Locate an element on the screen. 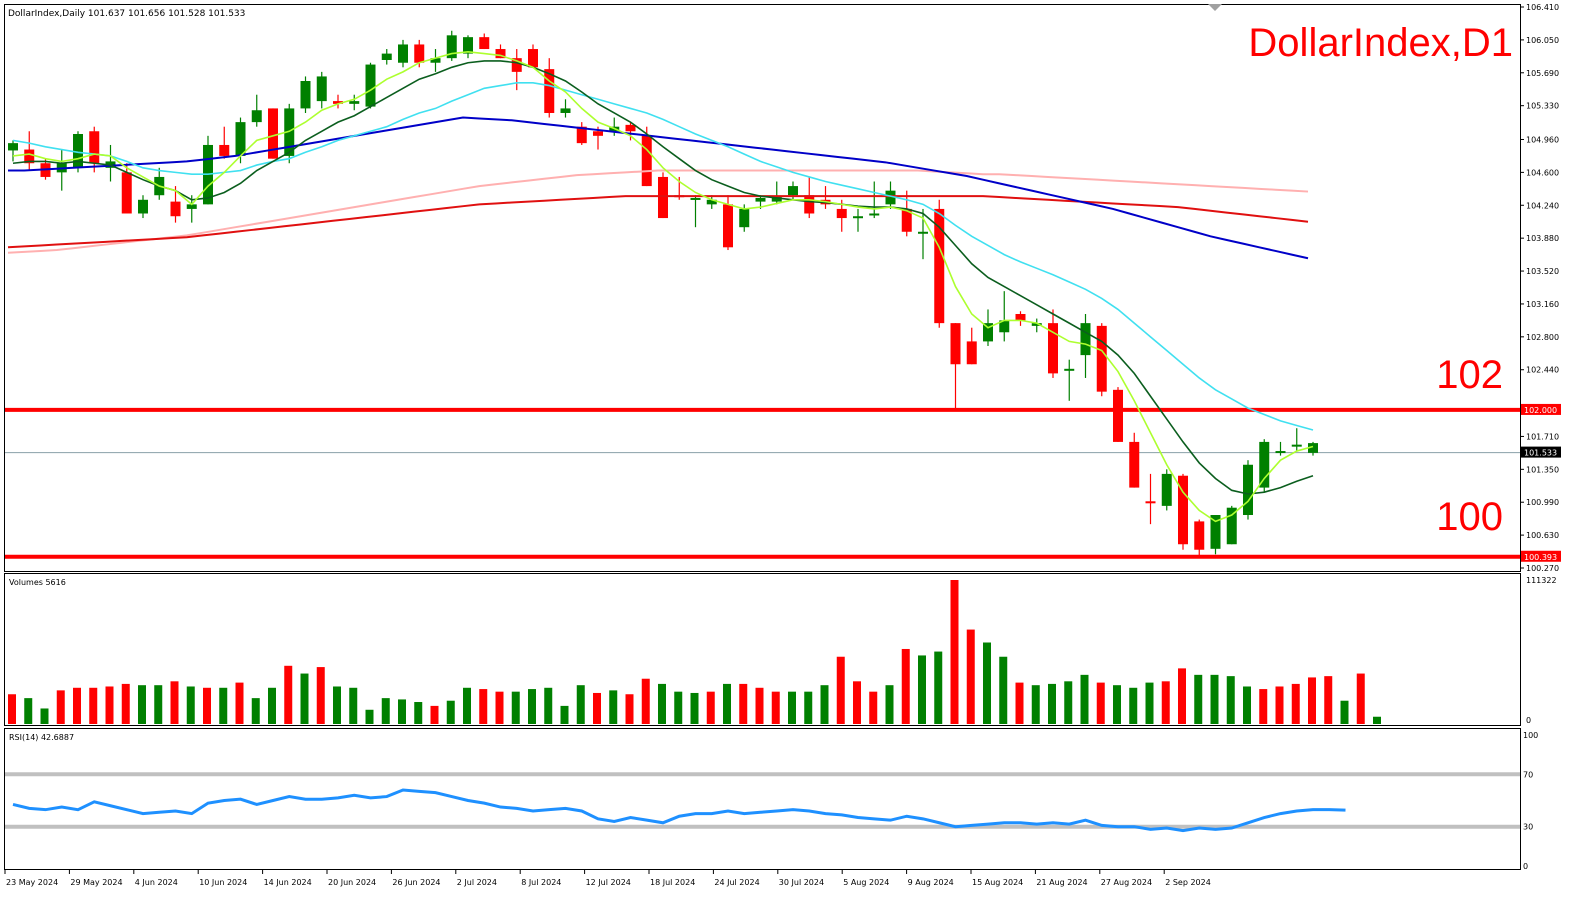 The image size is (1577, 899). chart-shift-marker-icon is located at coordinates (1215, 7).